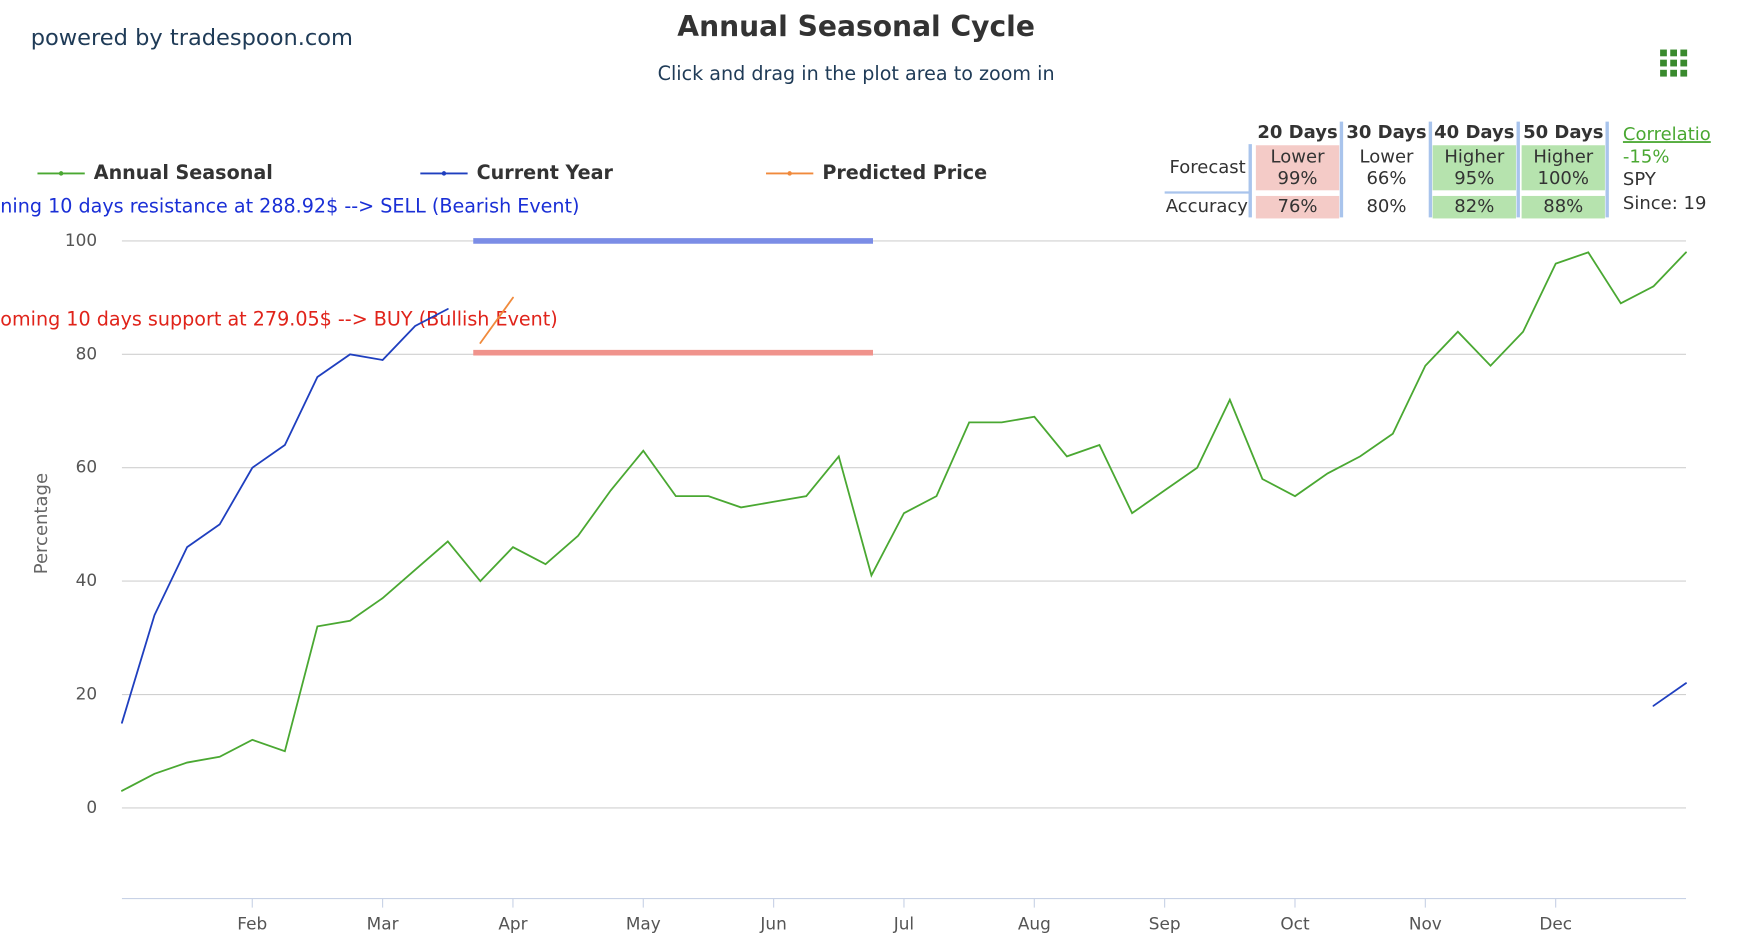 The height and width of the screenshot is (938, 1746). What do you see at coordinates (772, 923) in the screenshot?
I see `x-tick-label: Jun` at bounding box center [772, 923].